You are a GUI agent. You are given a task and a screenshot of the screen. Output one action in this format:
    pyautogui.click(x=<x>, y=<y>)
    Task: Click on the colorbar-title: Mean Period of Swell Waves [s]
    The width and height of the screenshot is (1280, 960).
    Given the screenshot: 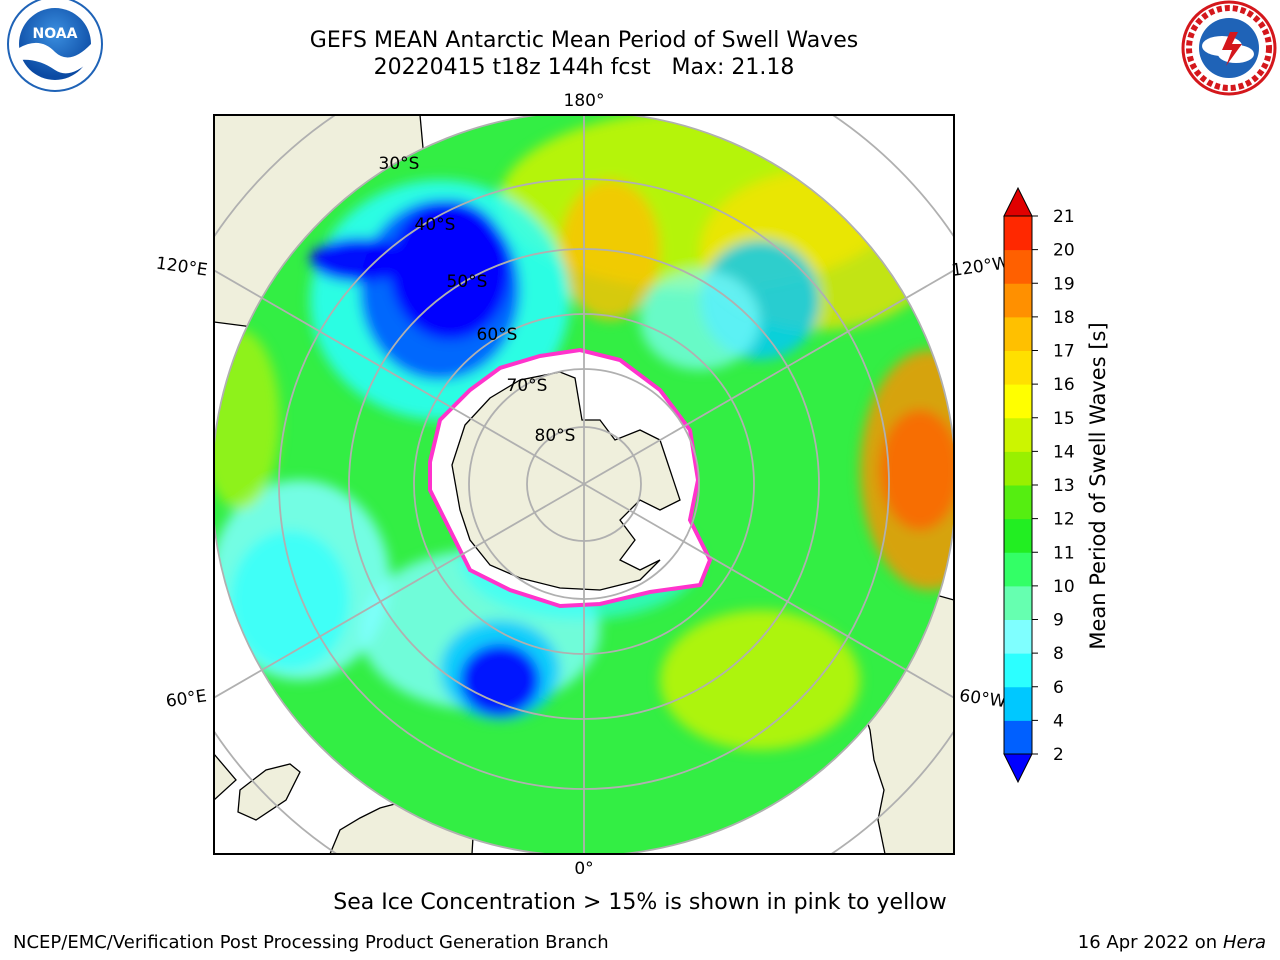 What is the action you would take?
    pyautogui.click(x=1098, y=485)
    